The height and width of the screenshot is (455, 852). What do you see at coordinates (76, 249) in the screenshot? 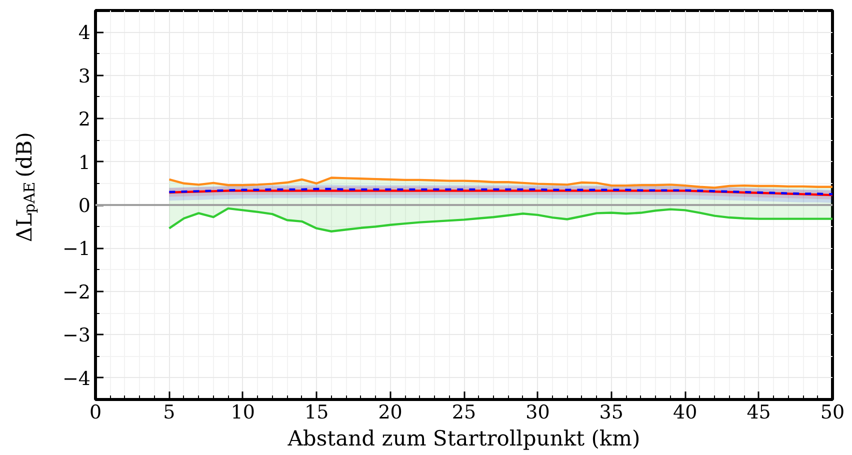
I see `y-tick-label: −1` at bounding box center [76, 249].